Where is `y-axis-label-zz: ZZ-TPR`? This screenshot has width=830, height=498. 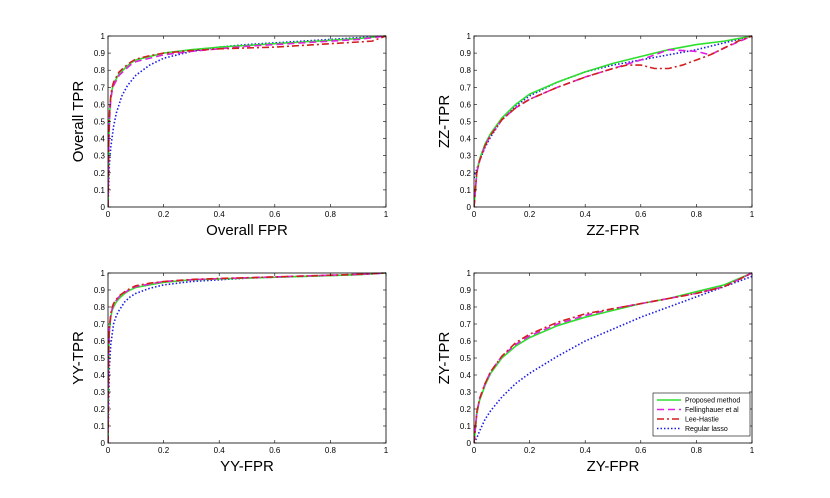
y-axis-label-zz: ZZ-TPR is located at coordinates (444, 121).